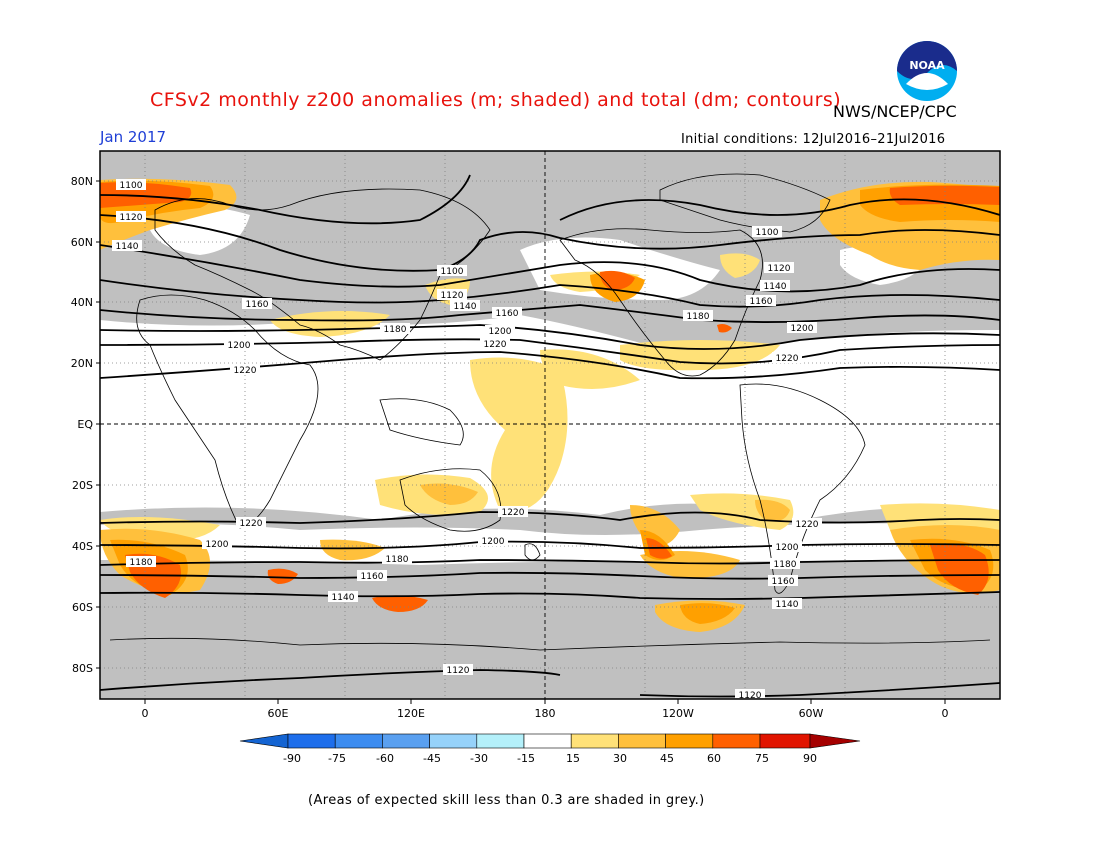  Describe the element at coordinates (526, 758) in the screenshot. I see `colorbar-tick: -15` at that location.